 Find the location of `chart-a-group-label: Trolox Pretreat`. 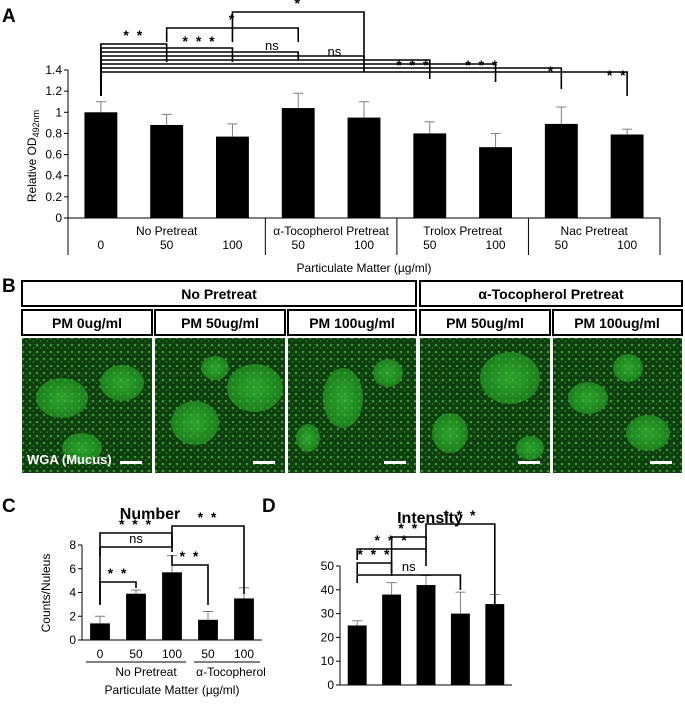

chart-a-group-label: Trolox Pretreat is located at coordinates (463, 231).